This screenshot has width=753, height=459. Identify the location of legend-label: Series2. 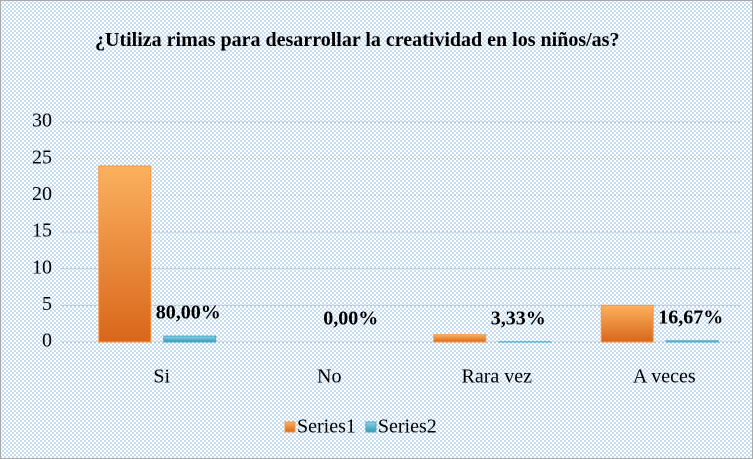
(407, 427).